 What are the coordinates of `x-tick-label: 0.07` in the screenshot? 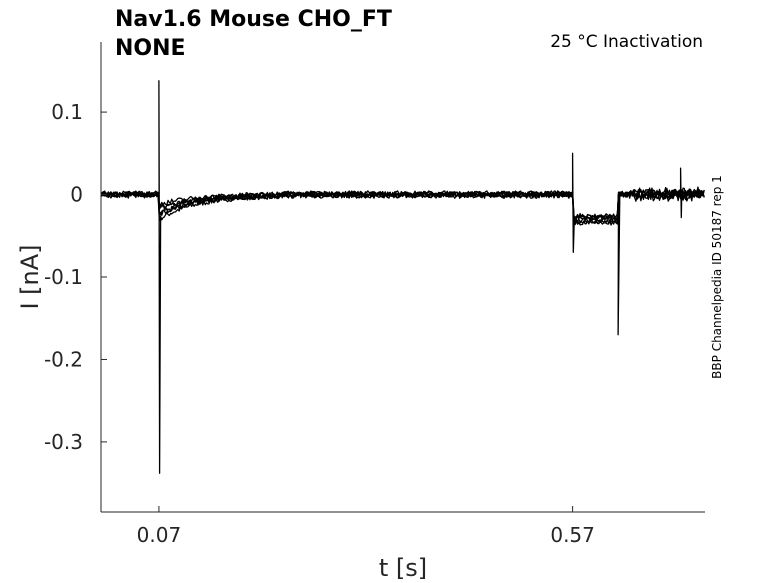 It's located at (159, 535).